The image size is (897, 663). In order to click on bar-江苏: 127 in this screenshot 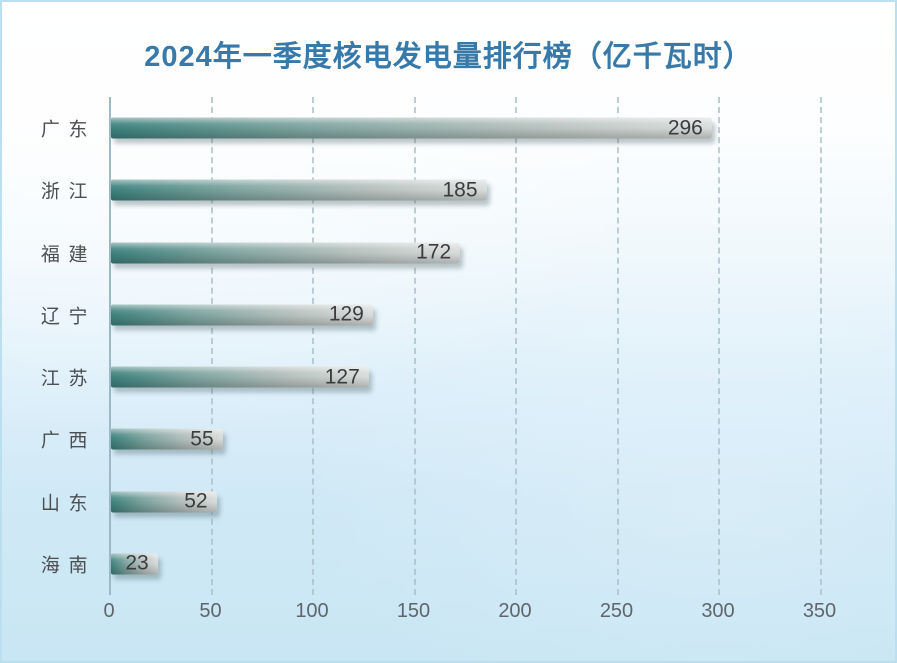, I will do `click(240, 377)`.